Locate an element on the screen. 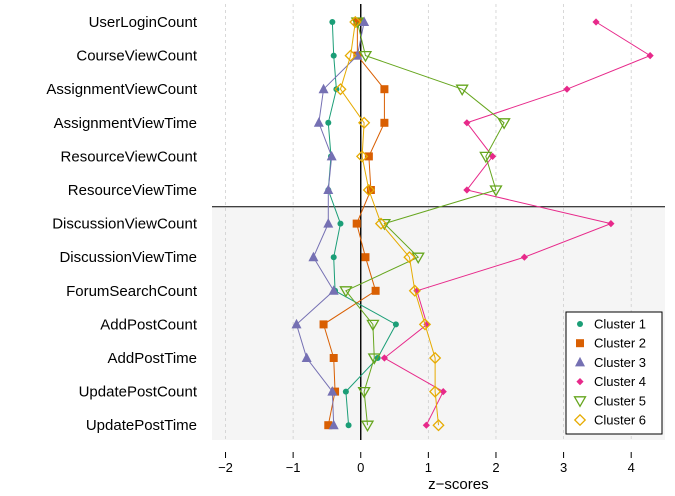 The height and width of the screenshot is (496, 675). category-label: UpdatePostCount is located at coordinates (138, 392).